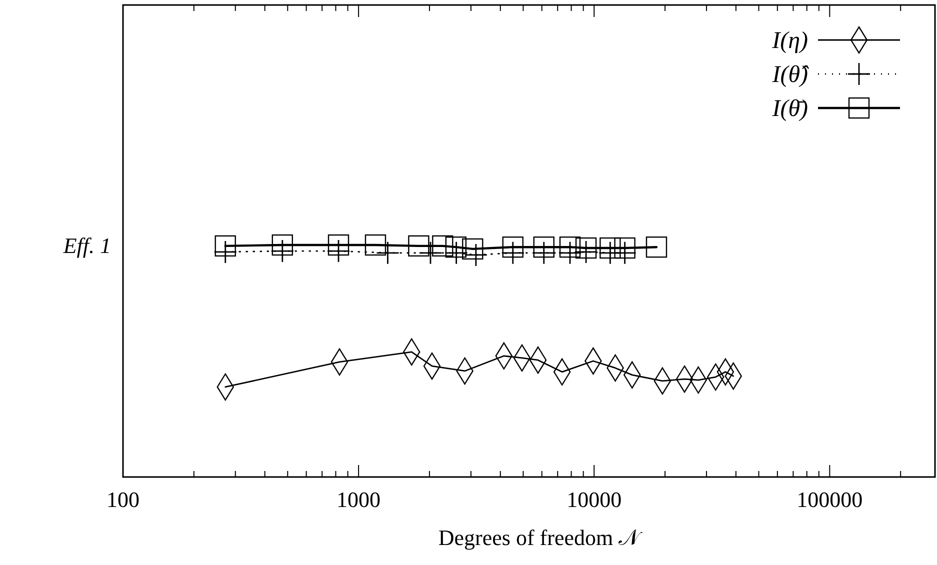 Image resolution: width=937 pixels, height=565 pixels. Describe the element at coordinates (789, 41) in the screenshot. I see `legend-label: I(η)` at that location.